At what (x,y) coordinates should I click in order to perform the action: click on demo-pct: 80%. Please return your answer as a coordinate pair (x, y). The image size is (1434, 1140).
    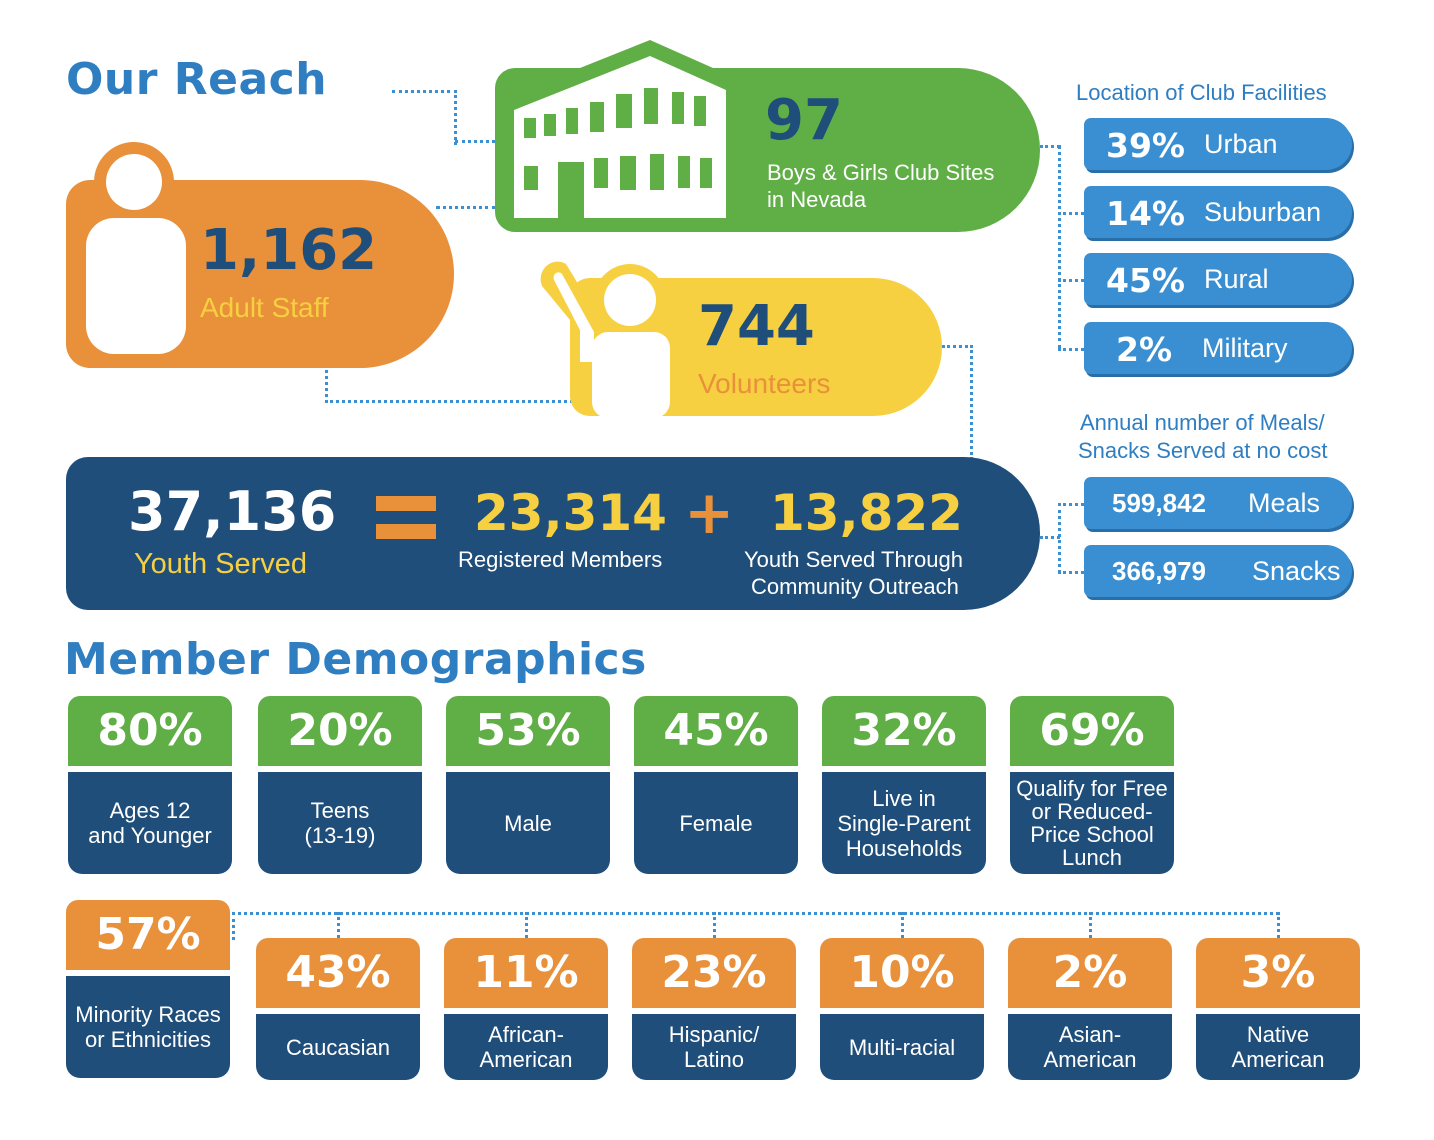
    Looking at the image, I should click on (150, 731).